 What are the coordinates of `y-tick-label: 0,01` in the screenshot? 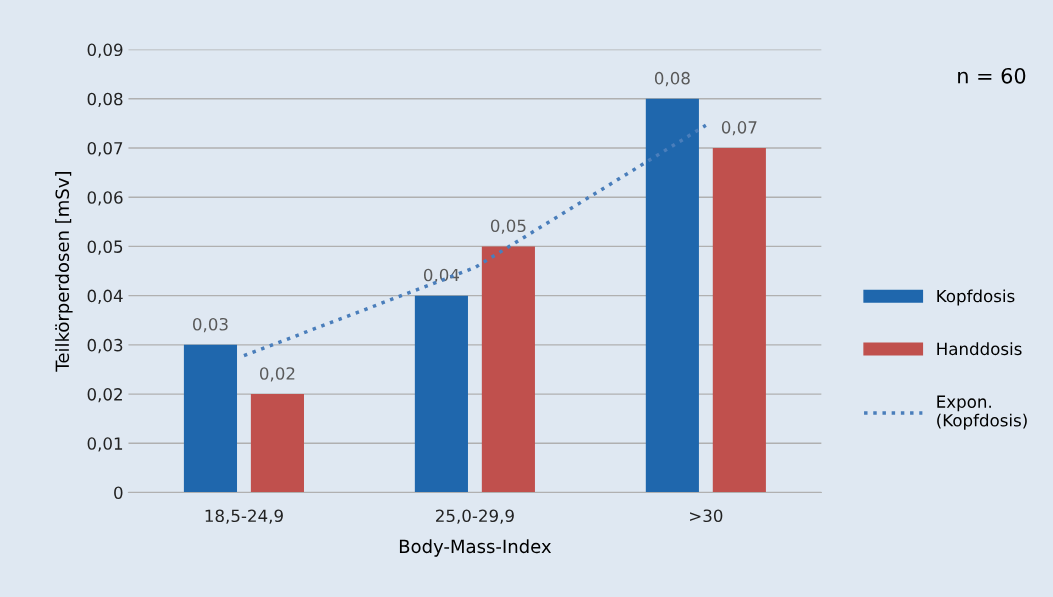 It's located at (105, 444).